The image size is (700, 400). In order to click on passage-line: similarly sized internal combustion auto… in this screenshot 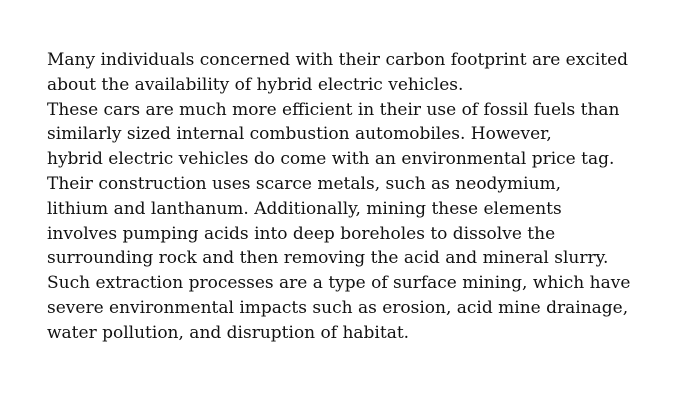, I will do `click(299, 134)`.